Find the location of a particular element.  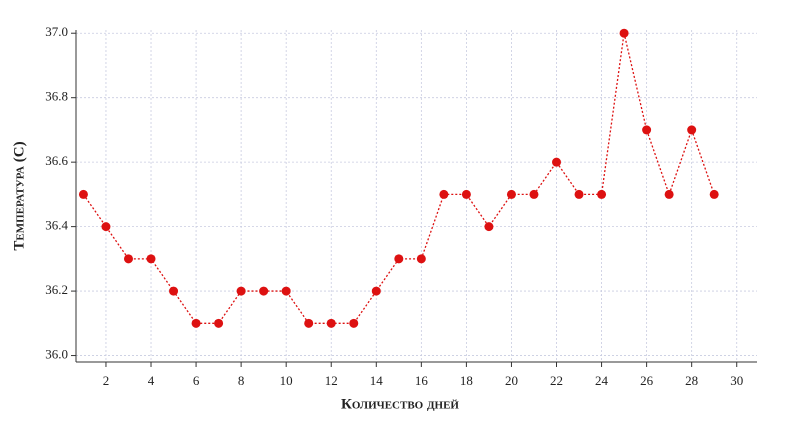

x-tick-label: 4 is located at coordinates (151, 380).